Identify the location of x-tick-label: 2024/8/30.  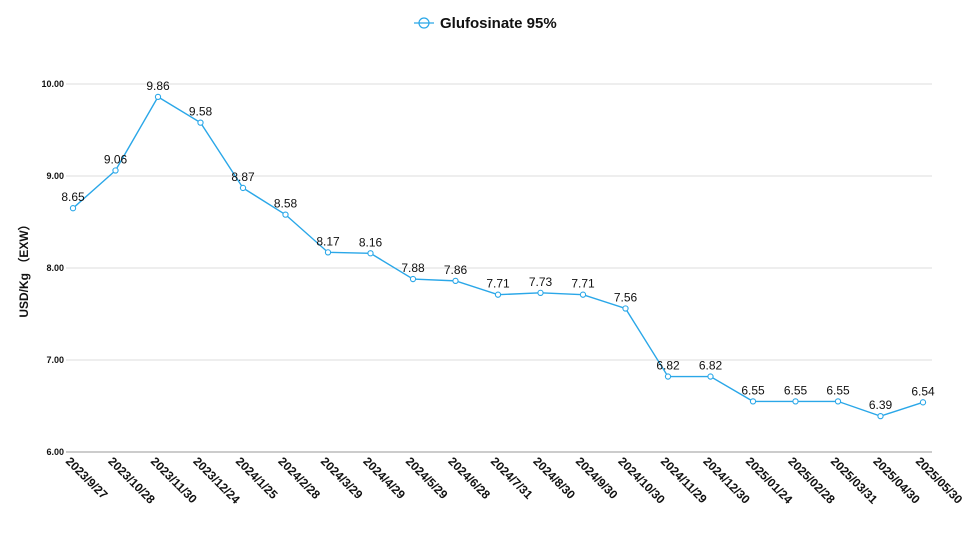
(554, 478).